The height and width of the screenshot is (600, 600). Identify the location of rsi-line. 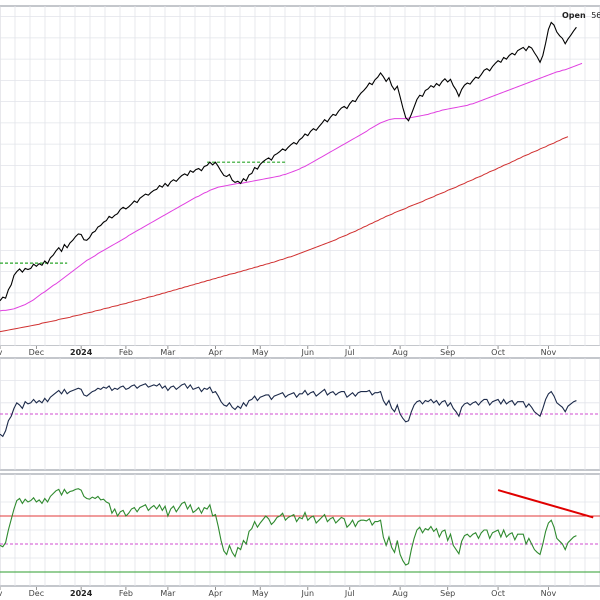
(288, 410).